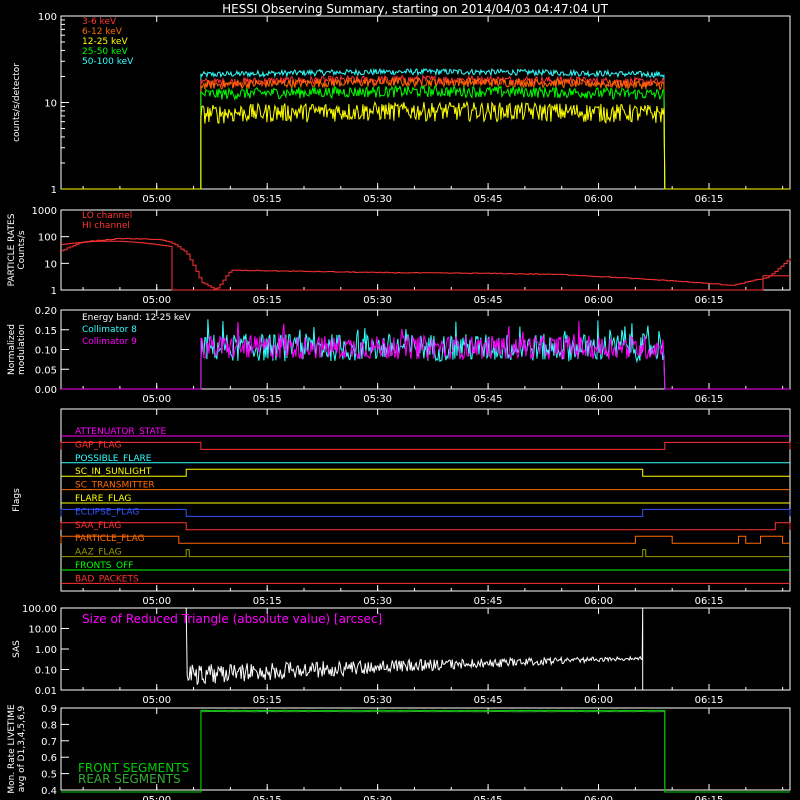 This screenshot has height=800, width=800. What do you see at coordinates (46, 390) in the screenshot?
I see `y-tick-label: 0.00` at bounding box center [46, 390].